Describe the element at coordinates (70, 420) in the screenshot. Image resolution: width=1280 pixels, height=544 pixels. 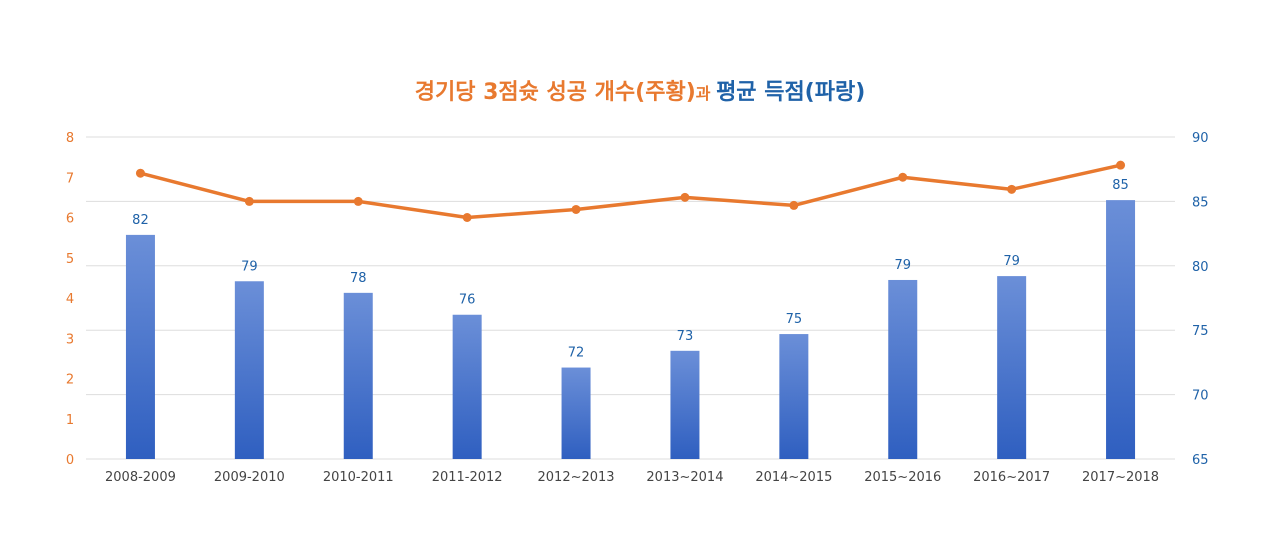
I see `left-axis-tick: 1` at that location.